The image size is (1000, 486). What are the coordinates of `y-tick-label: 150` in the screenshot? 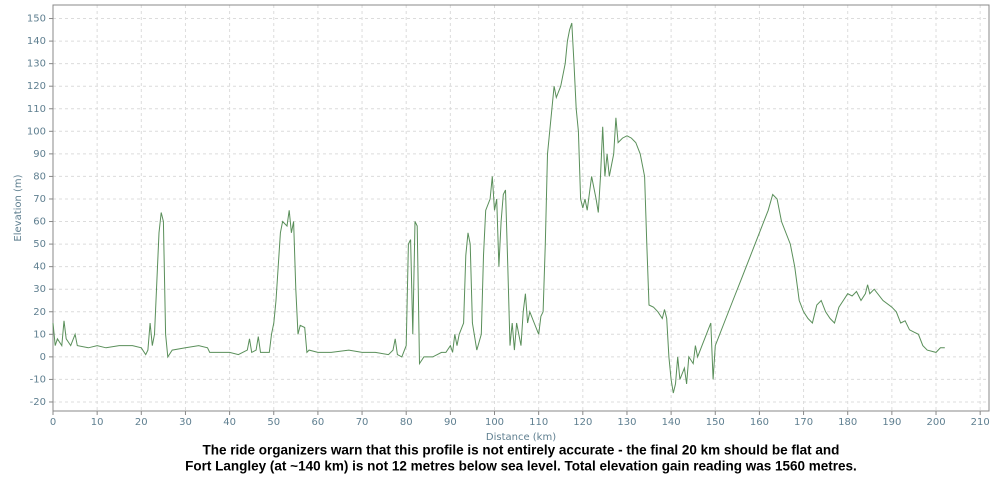 It's located at (36, 19).